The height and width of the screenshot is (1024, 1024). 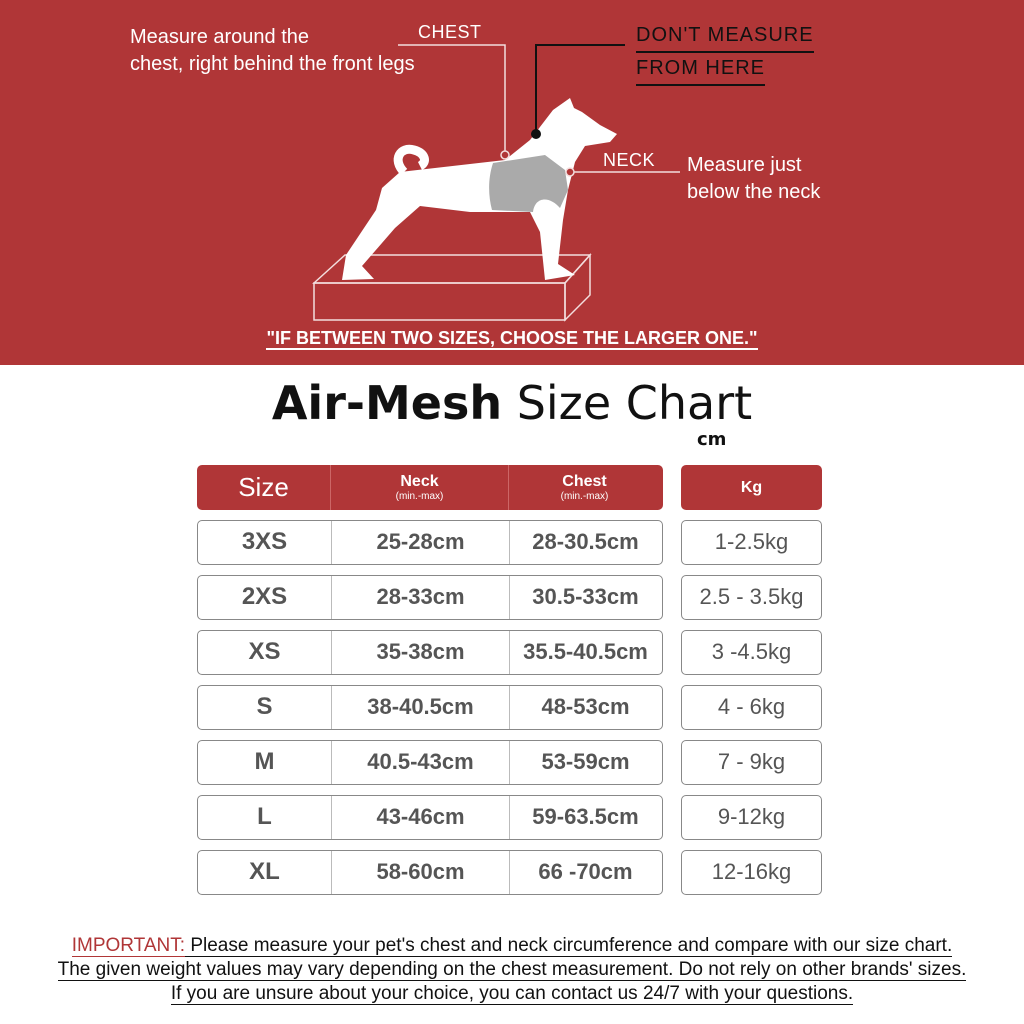 What do you see at coordinates (725, 53) in the screenshot?
I see `dont-measure-label: DON'T MEASURE FROM HERE` at bounding box center [725, 53].